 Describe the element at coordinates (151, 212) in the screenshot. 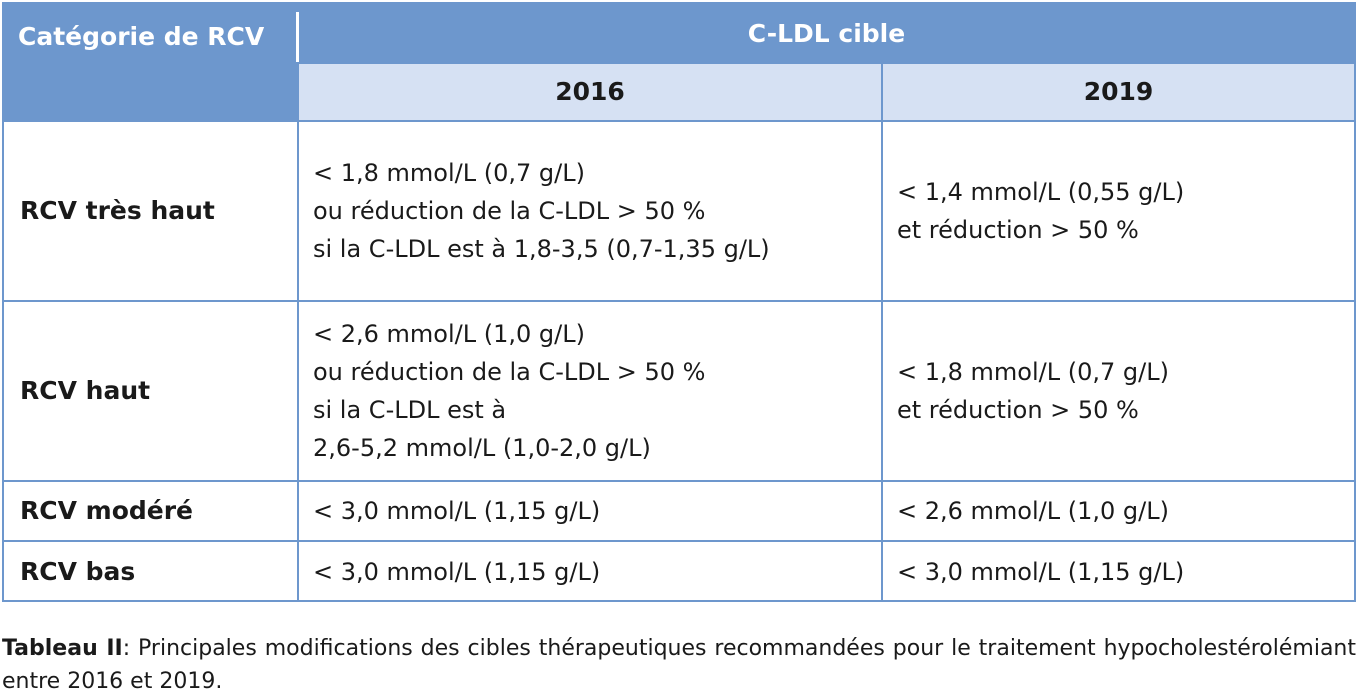

I see `row-label-tres-haut: RCV très haut` at that location.